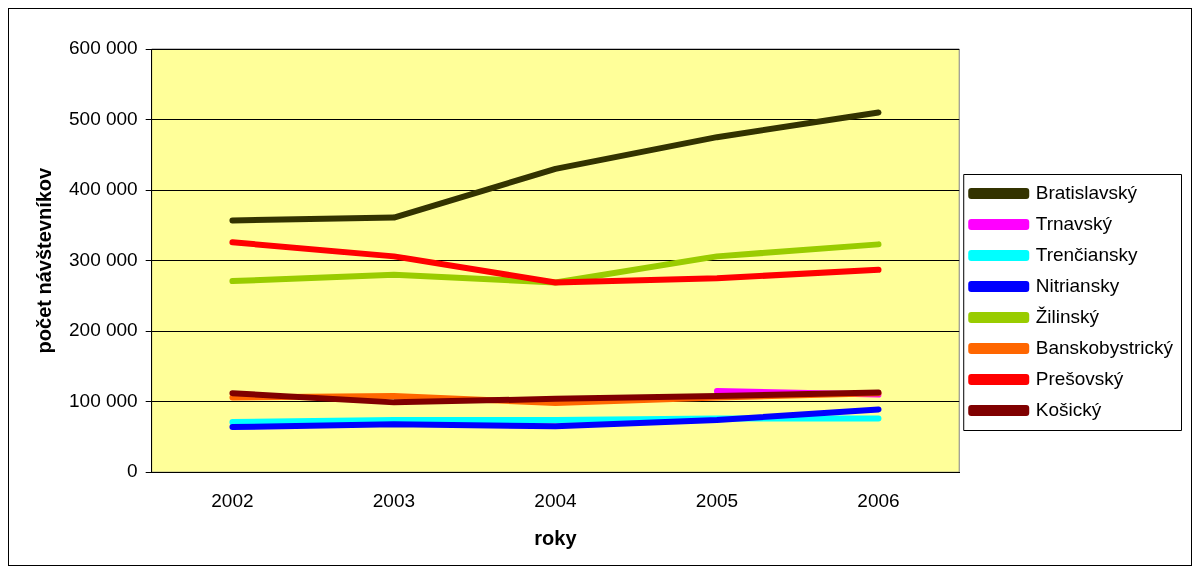  I want to click on legend-label: Prešovský, so click(1079, 378).